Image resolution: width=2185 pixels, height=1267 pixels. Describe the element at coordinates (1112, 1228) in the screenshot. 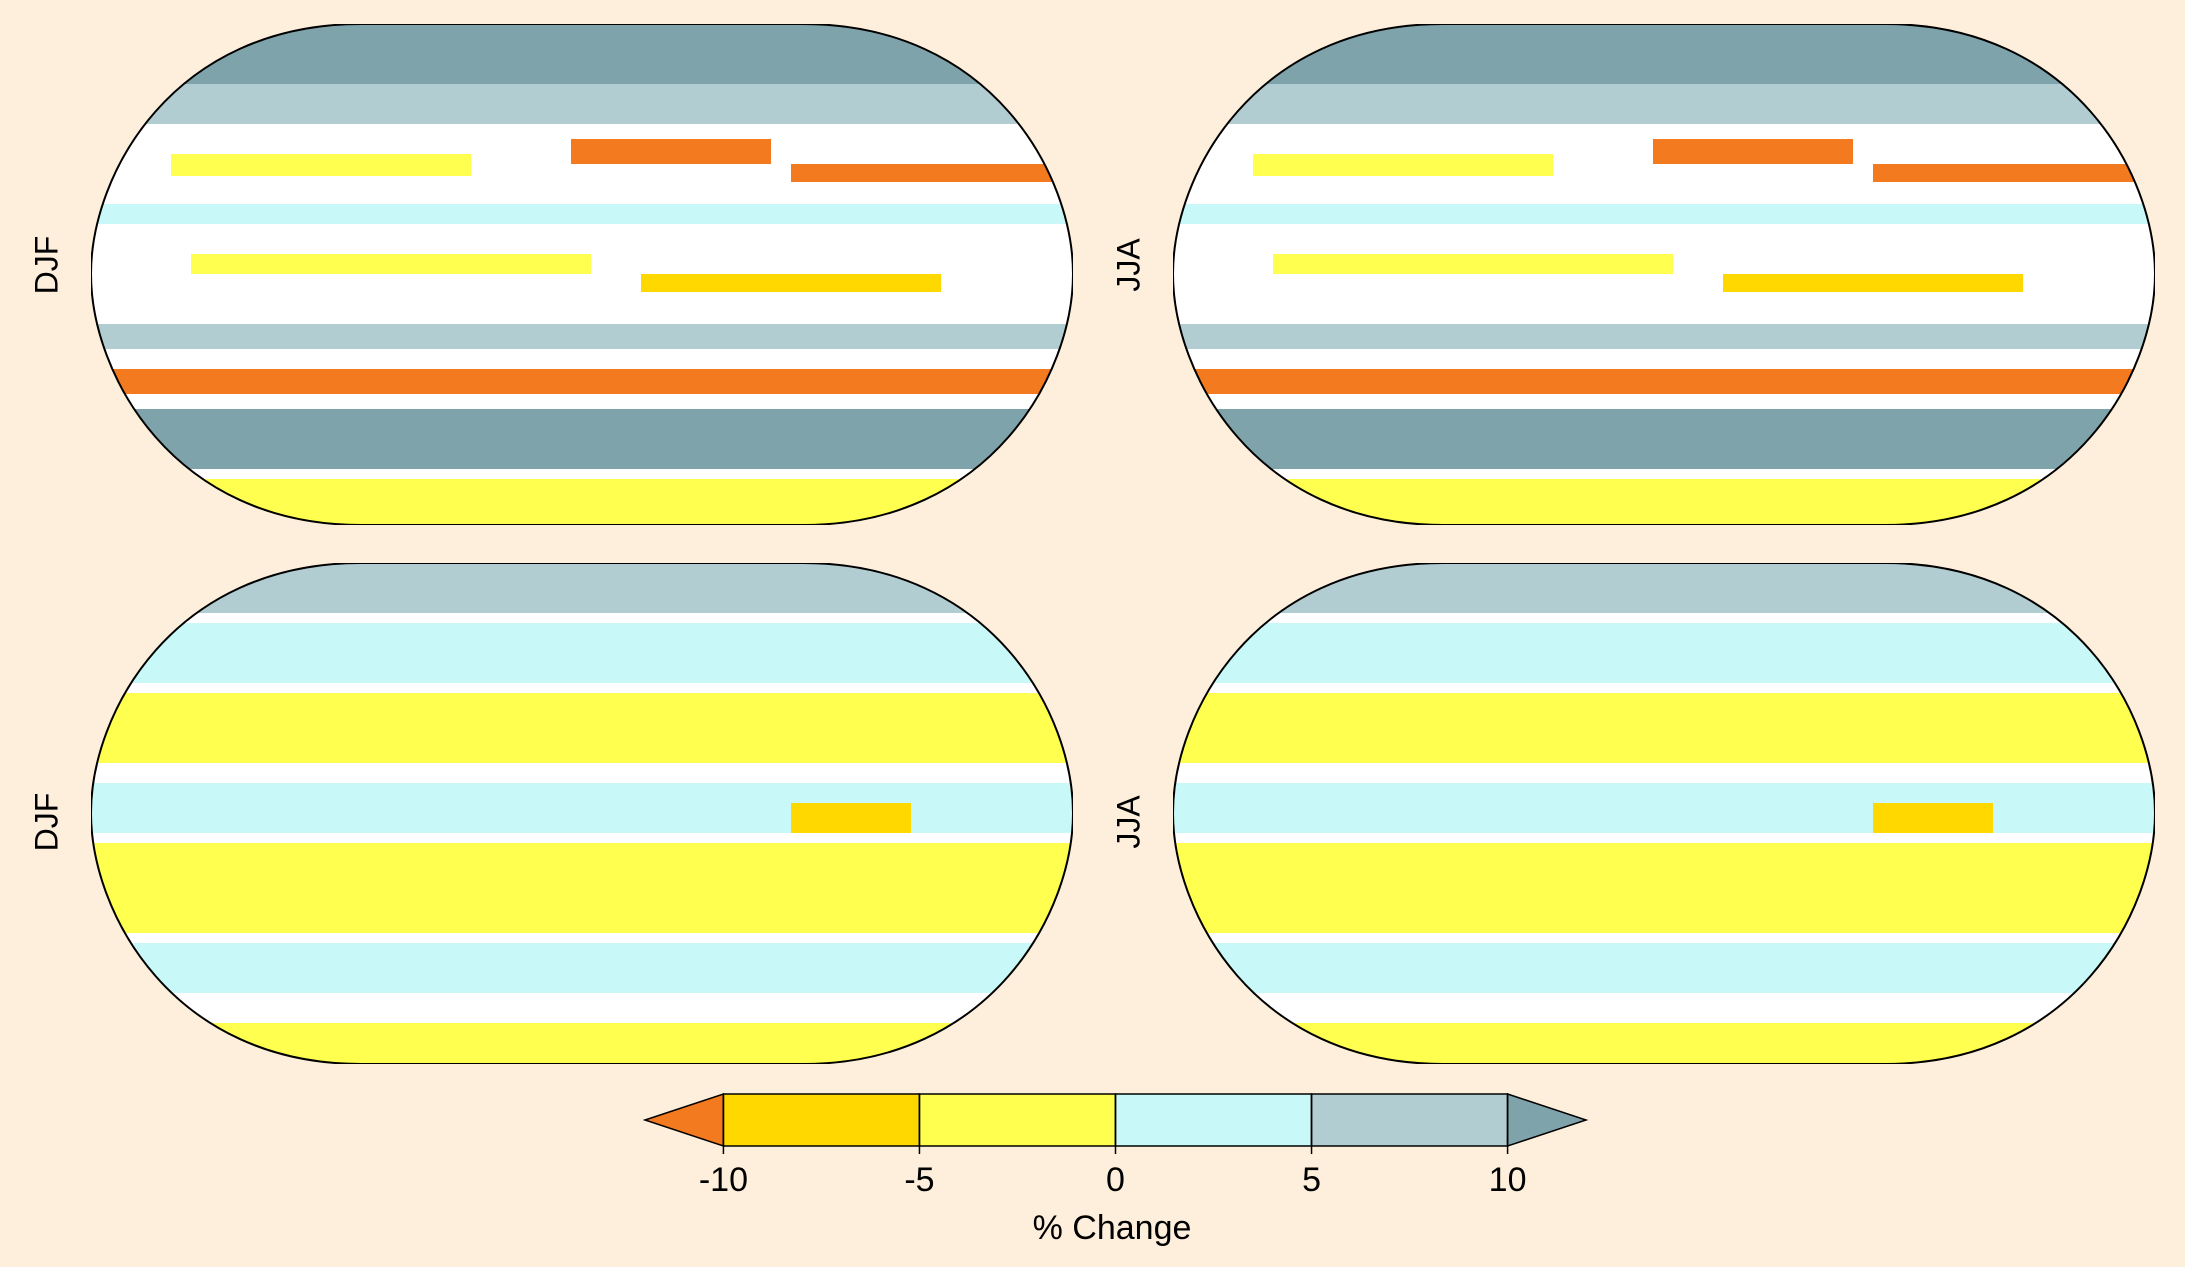

I see `colorbar-label: % Change` at that location.